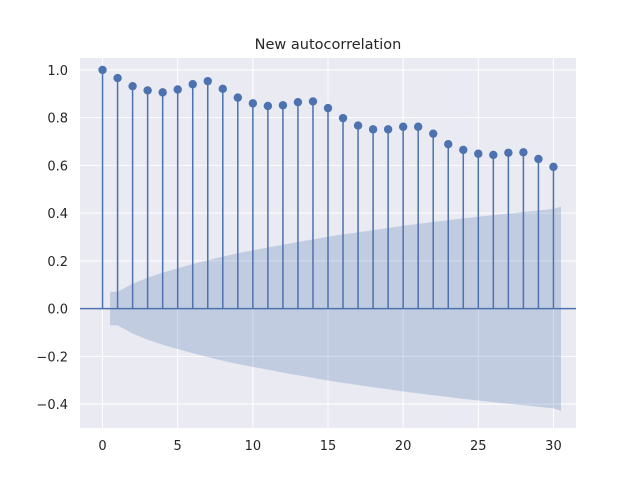 The image size is (640, 480). What do you see at coordinates (57, 310) in the screenshot?
I see `y-tick-label: 0.0` at bounding box center [57, 310].